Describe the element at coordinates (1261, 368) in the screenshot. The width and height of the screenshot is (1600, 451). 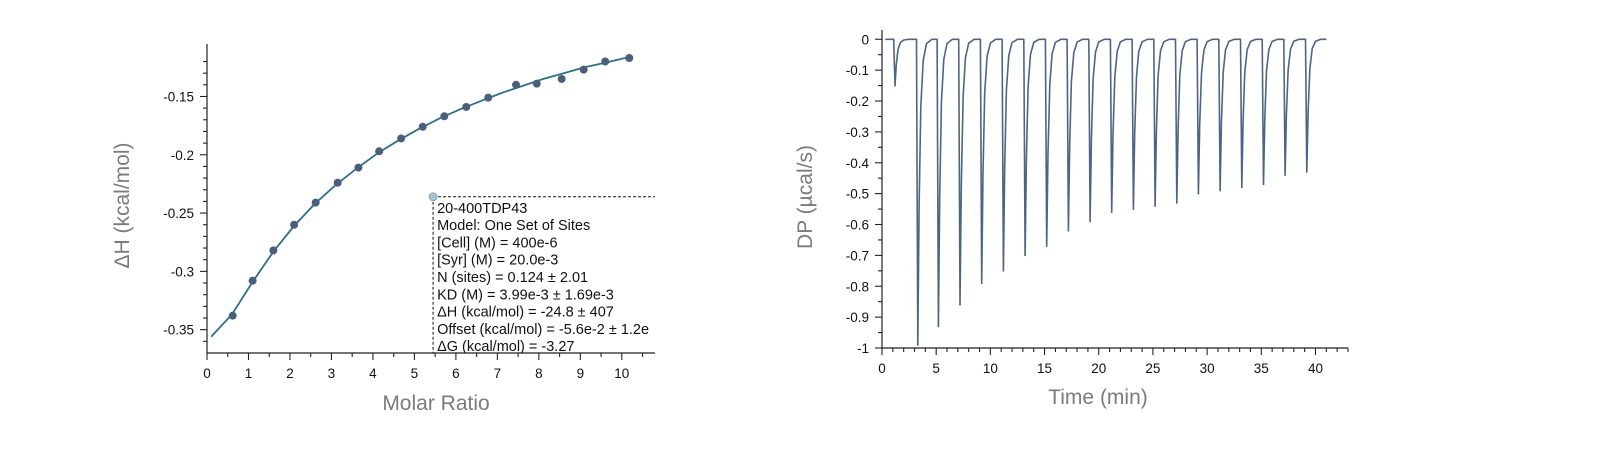
I see `x-tick-label: 35` at that location.